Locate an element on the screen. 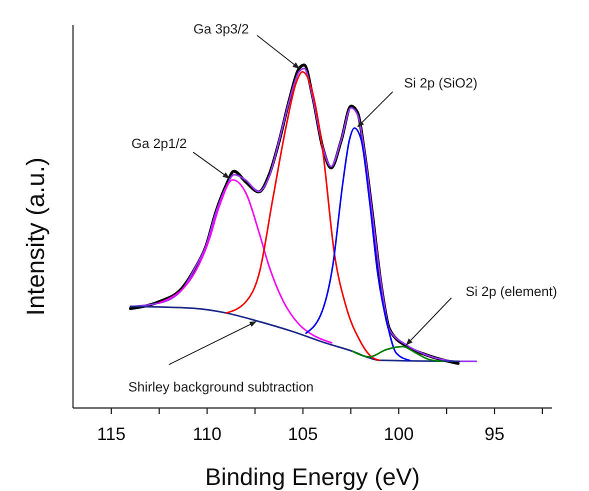  x-axis-title: Binding Energy (eV) is located at coordinates (312, 477).